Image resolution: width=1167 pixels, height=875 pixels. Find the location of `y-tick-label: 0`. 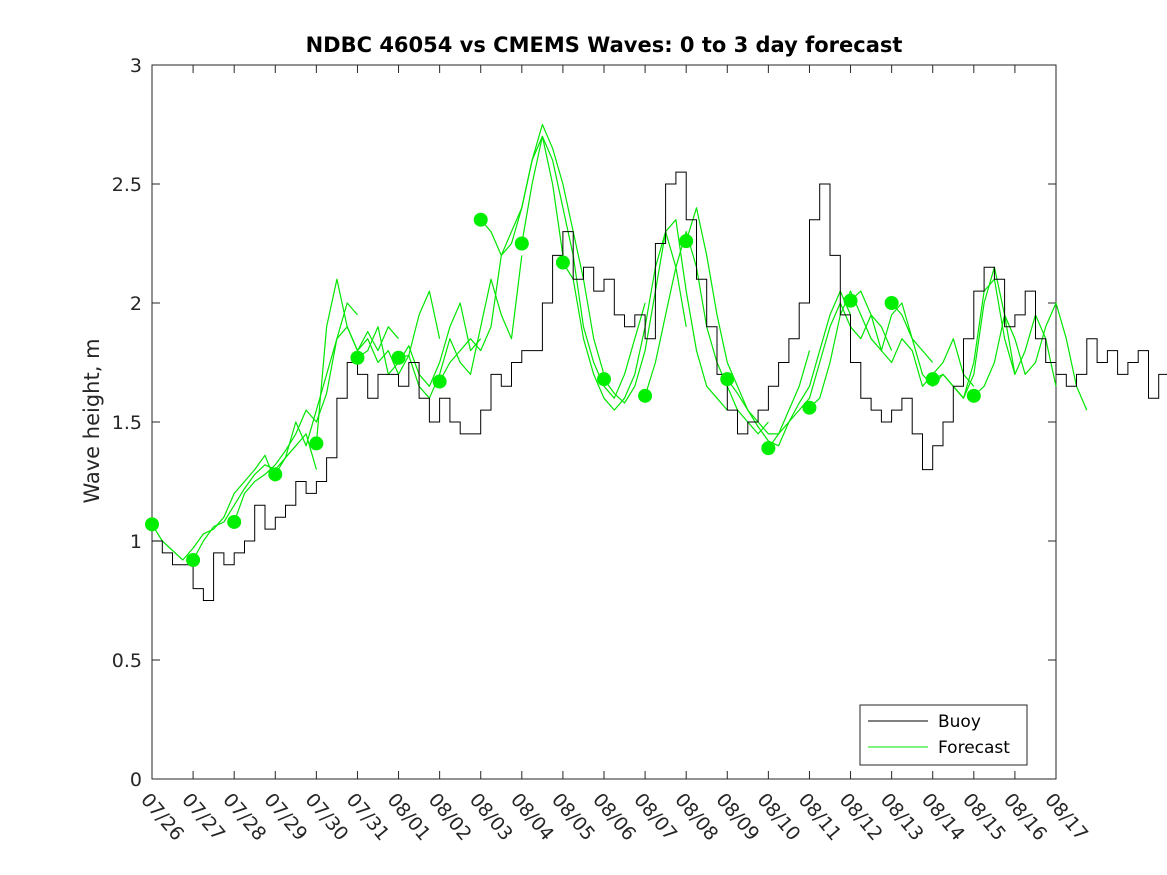

y-tick-label: 0 is located at coordinates (136, 780).